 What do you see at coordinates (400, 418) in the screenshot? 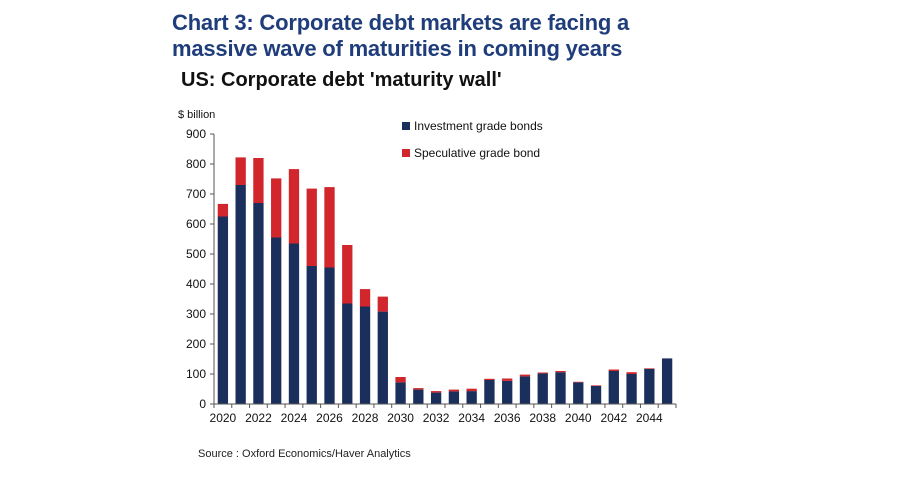
I see `x-tick-label: 2030` at bounding box center [400, 418].